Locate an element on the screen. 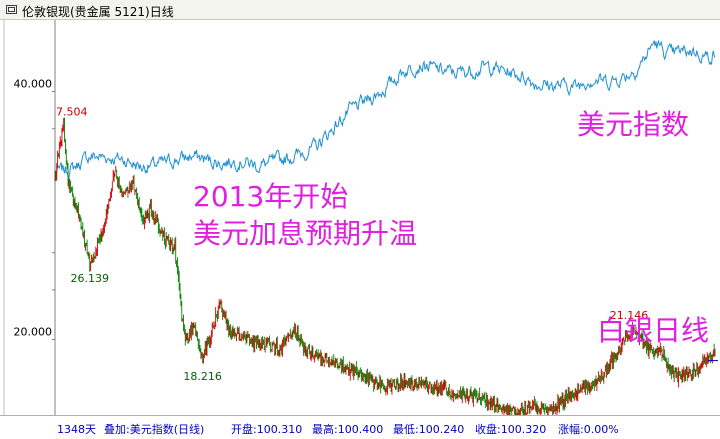 The width and height of the screenshot is (720, 439). period-annotation-line2: 美元加息预期升温 is located at coordinates (305, 233).